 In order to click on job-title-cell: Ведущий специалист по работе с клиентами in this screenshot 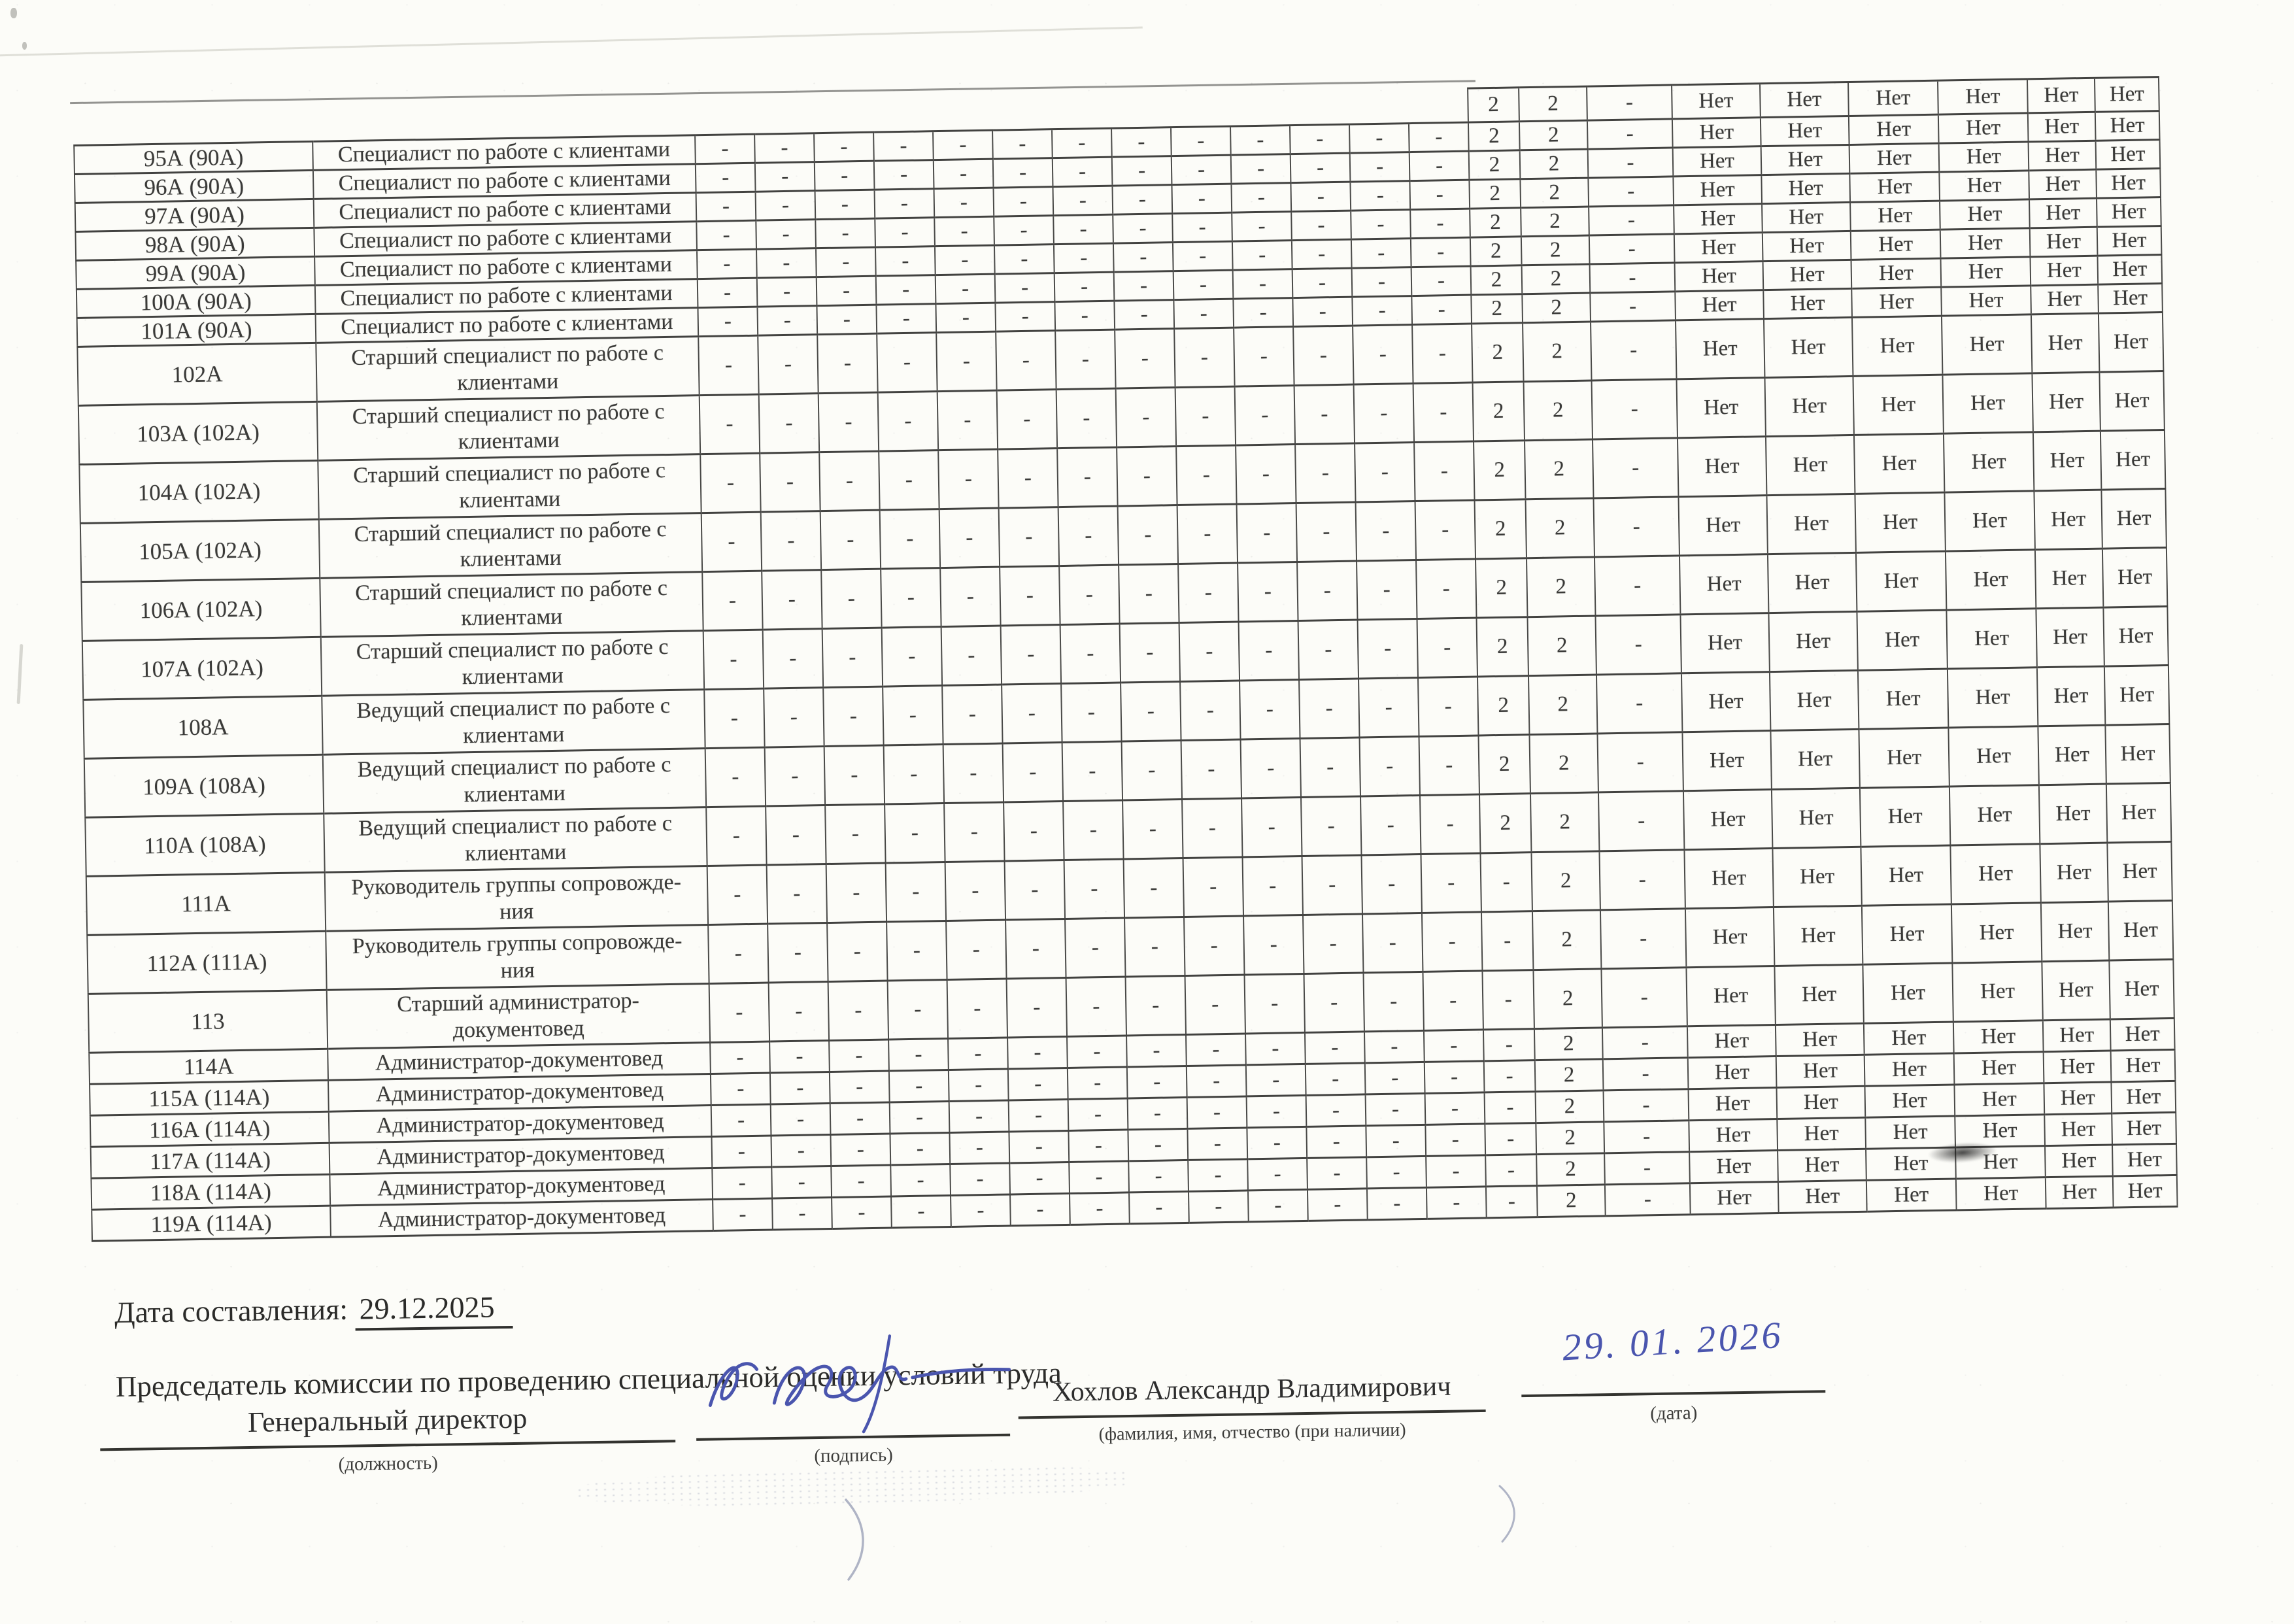, I will do `click(513, 722)`.